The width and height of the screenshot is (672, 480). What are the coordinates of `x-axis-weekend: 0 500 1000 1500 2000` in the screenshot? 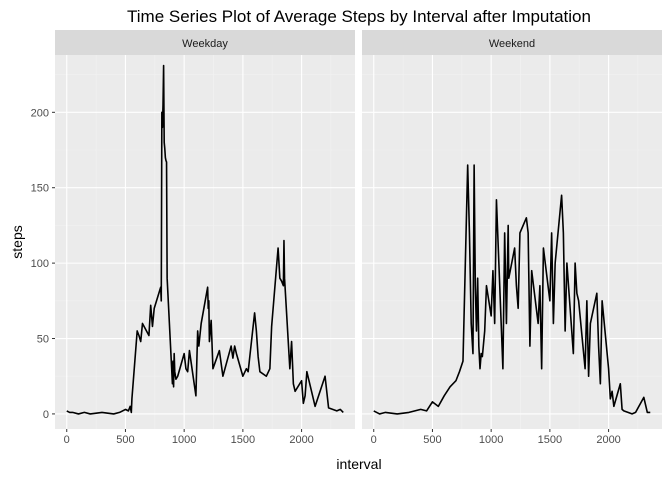 It's located at (496, 437).